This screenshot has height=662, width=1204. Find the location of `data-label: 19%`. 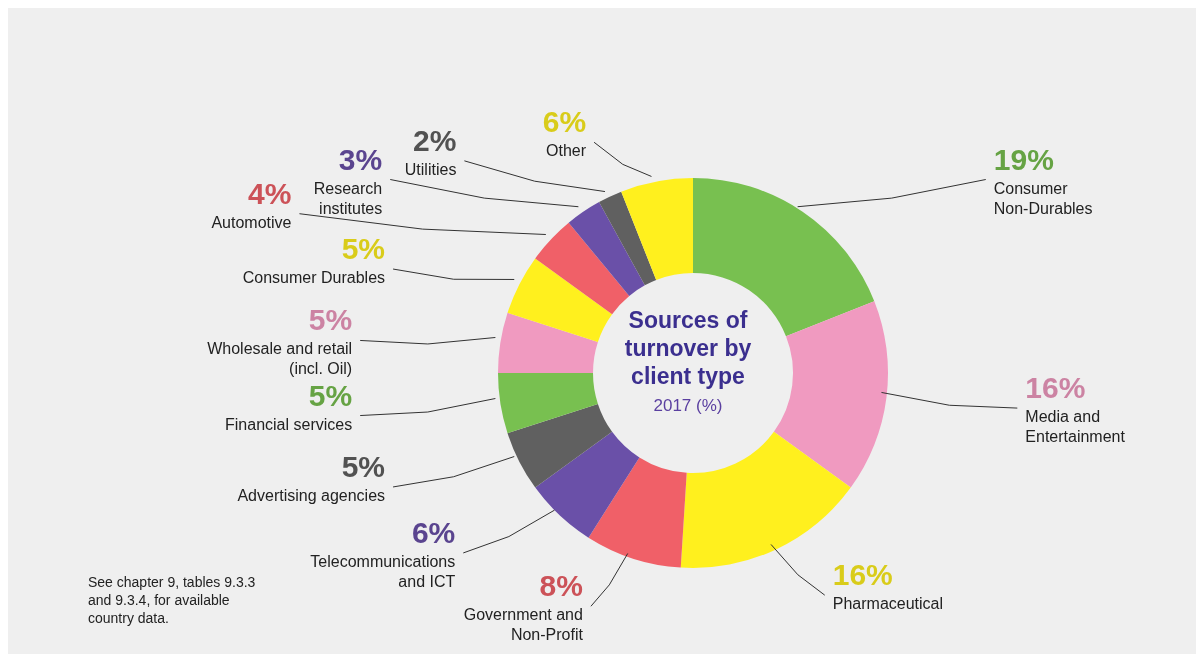

data-label: 19% is located at coordinates (1023, 159).